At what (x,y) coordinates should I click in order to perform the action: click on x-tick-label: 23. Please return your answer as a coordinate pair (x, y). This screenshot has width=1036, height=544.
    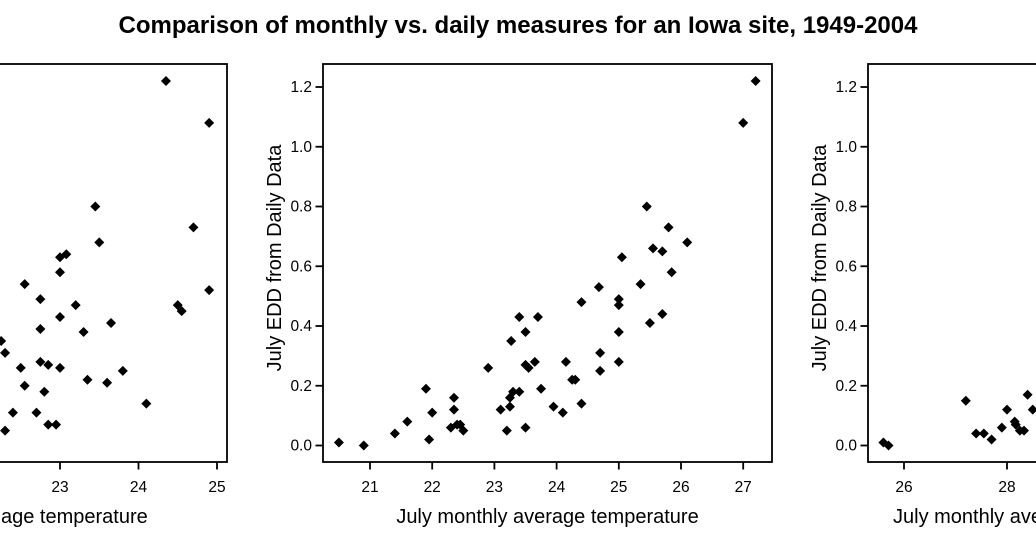
    Looking at the image, I should click on (494, 487).